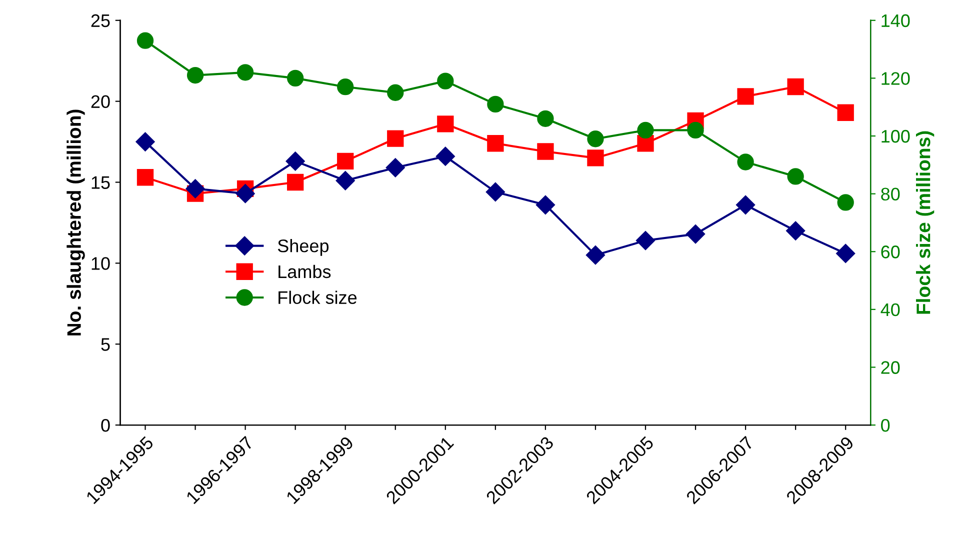 The image size is (962, 536). I want to click on y2-tick-label: 0, so click(885, 425).